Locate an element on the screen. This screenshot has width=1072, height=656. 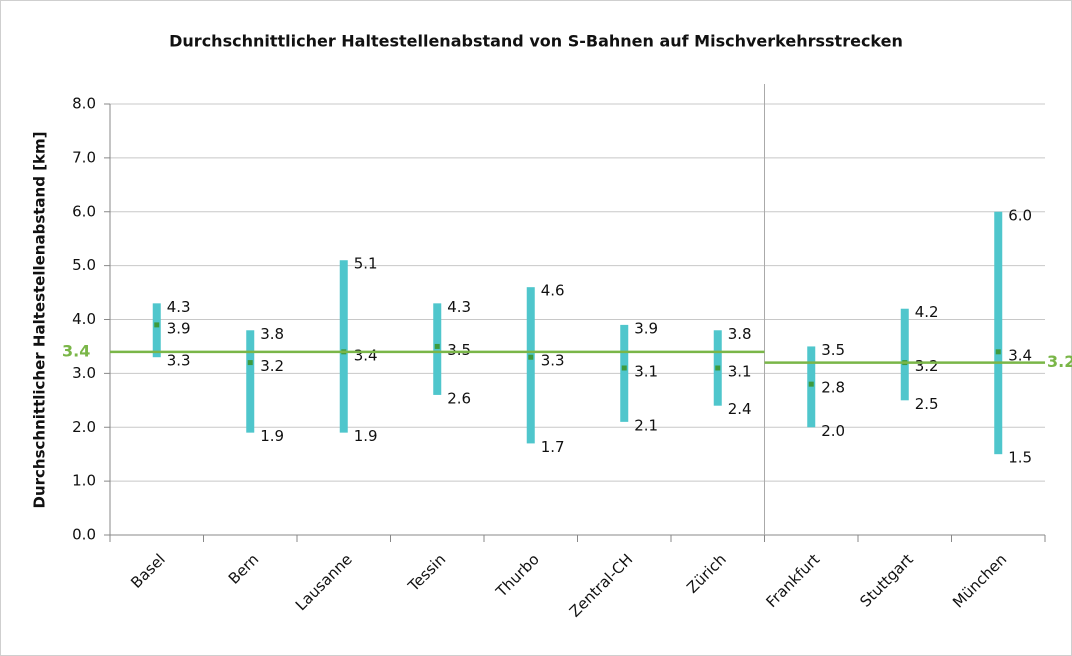
mean-label: 3.5 is located at coordinates (459, 350).